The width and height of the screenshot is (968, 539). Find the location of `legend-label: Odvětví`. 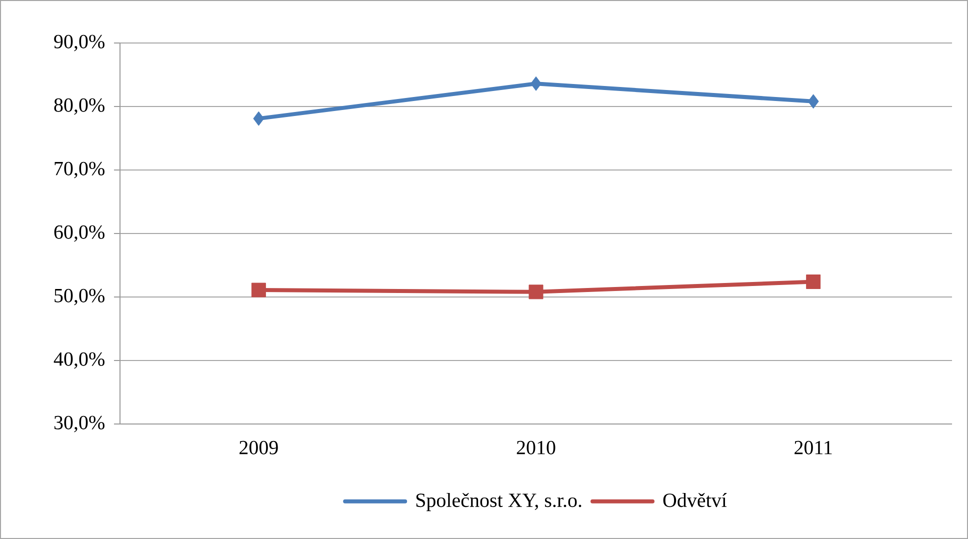

legend-label: Odvětví is located at coordinates (695, 500).